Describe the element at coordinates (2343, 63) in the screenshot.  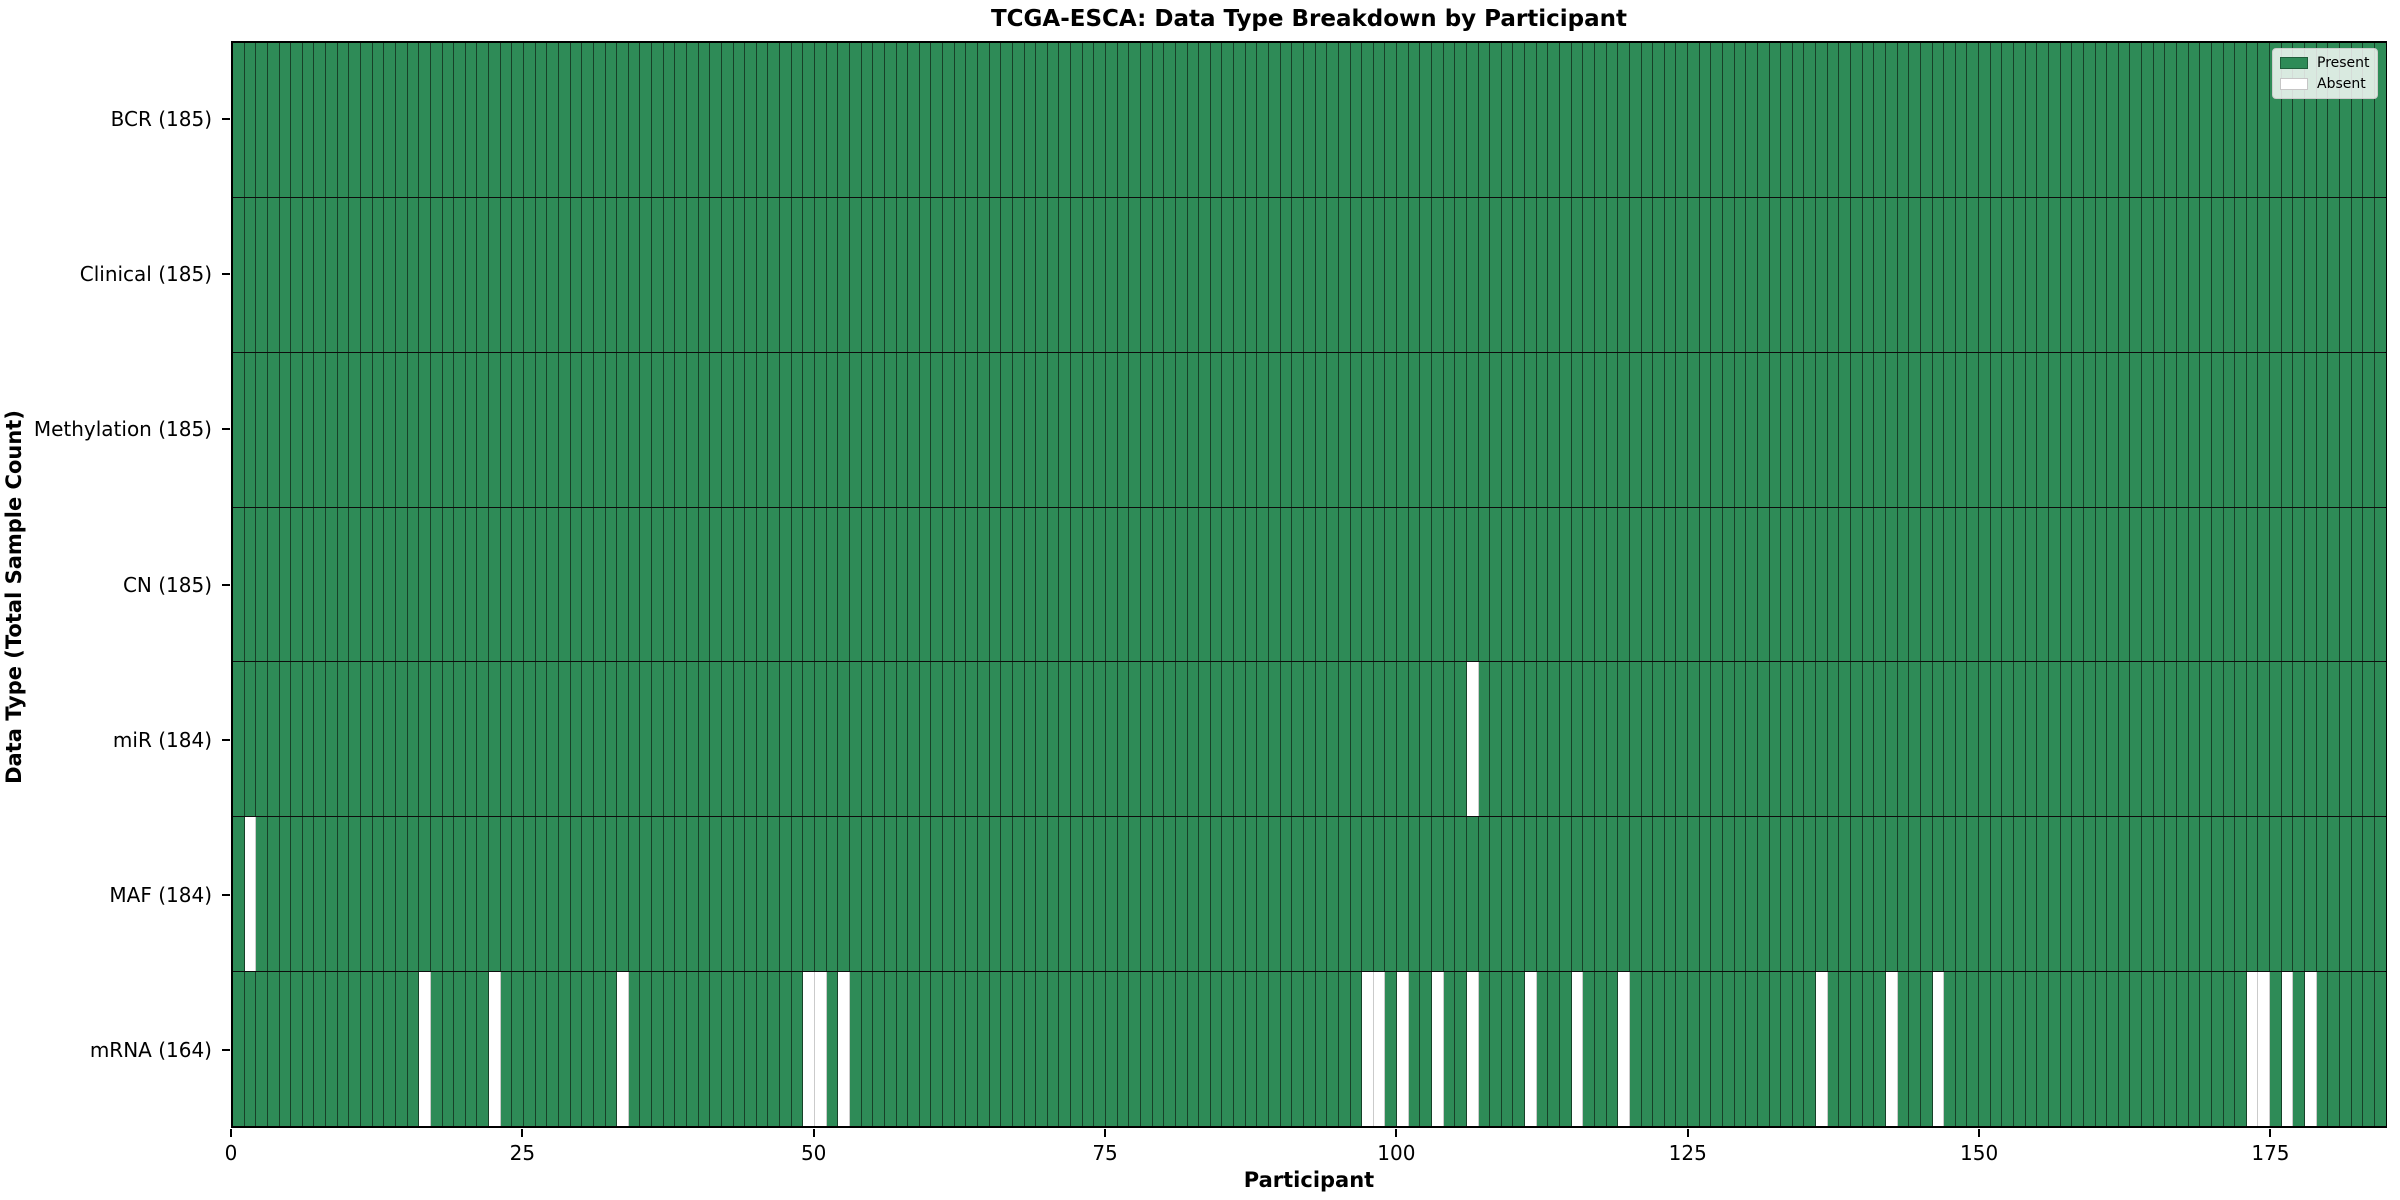
I see `legend-present-label: Present` at that location.